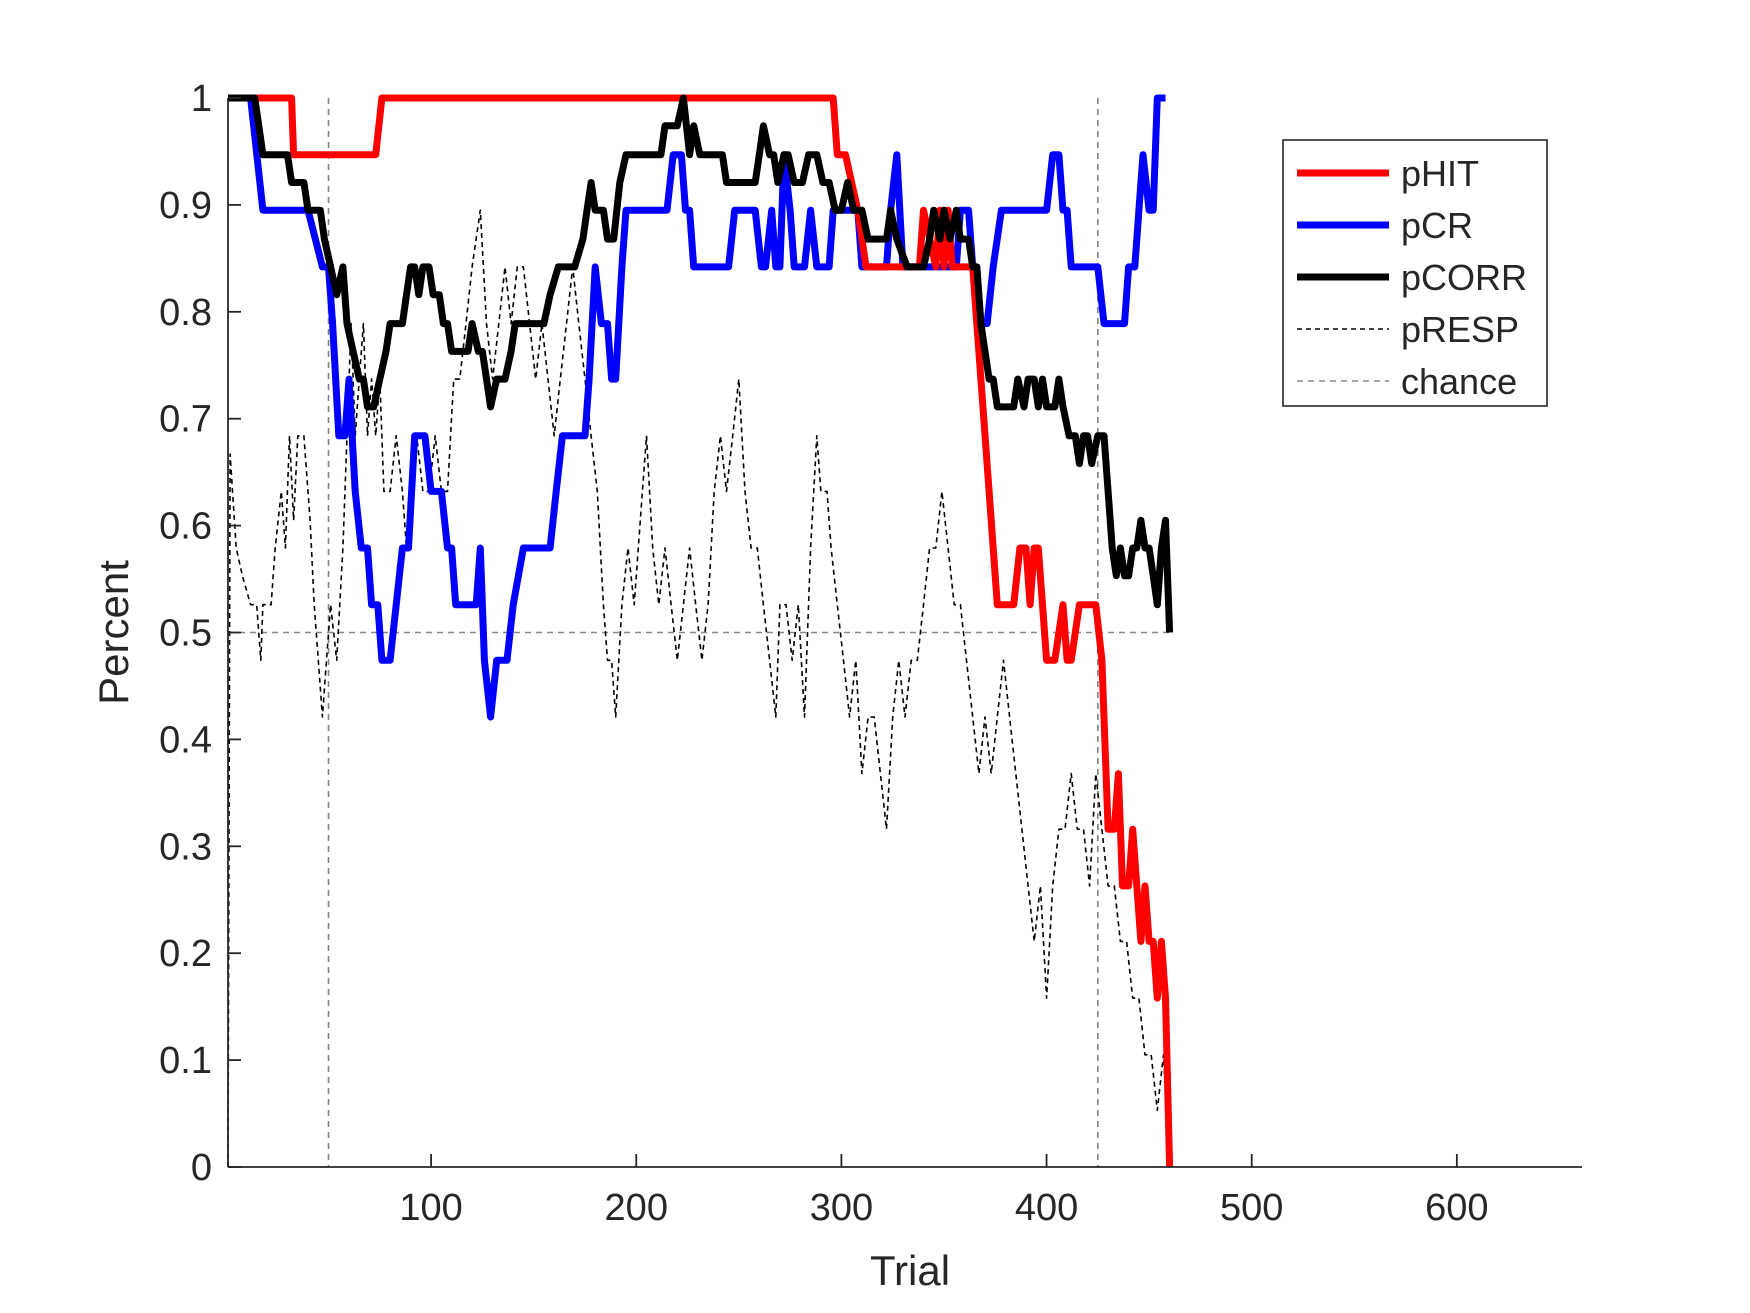  What do you see at coordinates (1440, 173) in the screenshot?
I see `legend-label-phit: pHIT` at bounding box center [1440, 173].